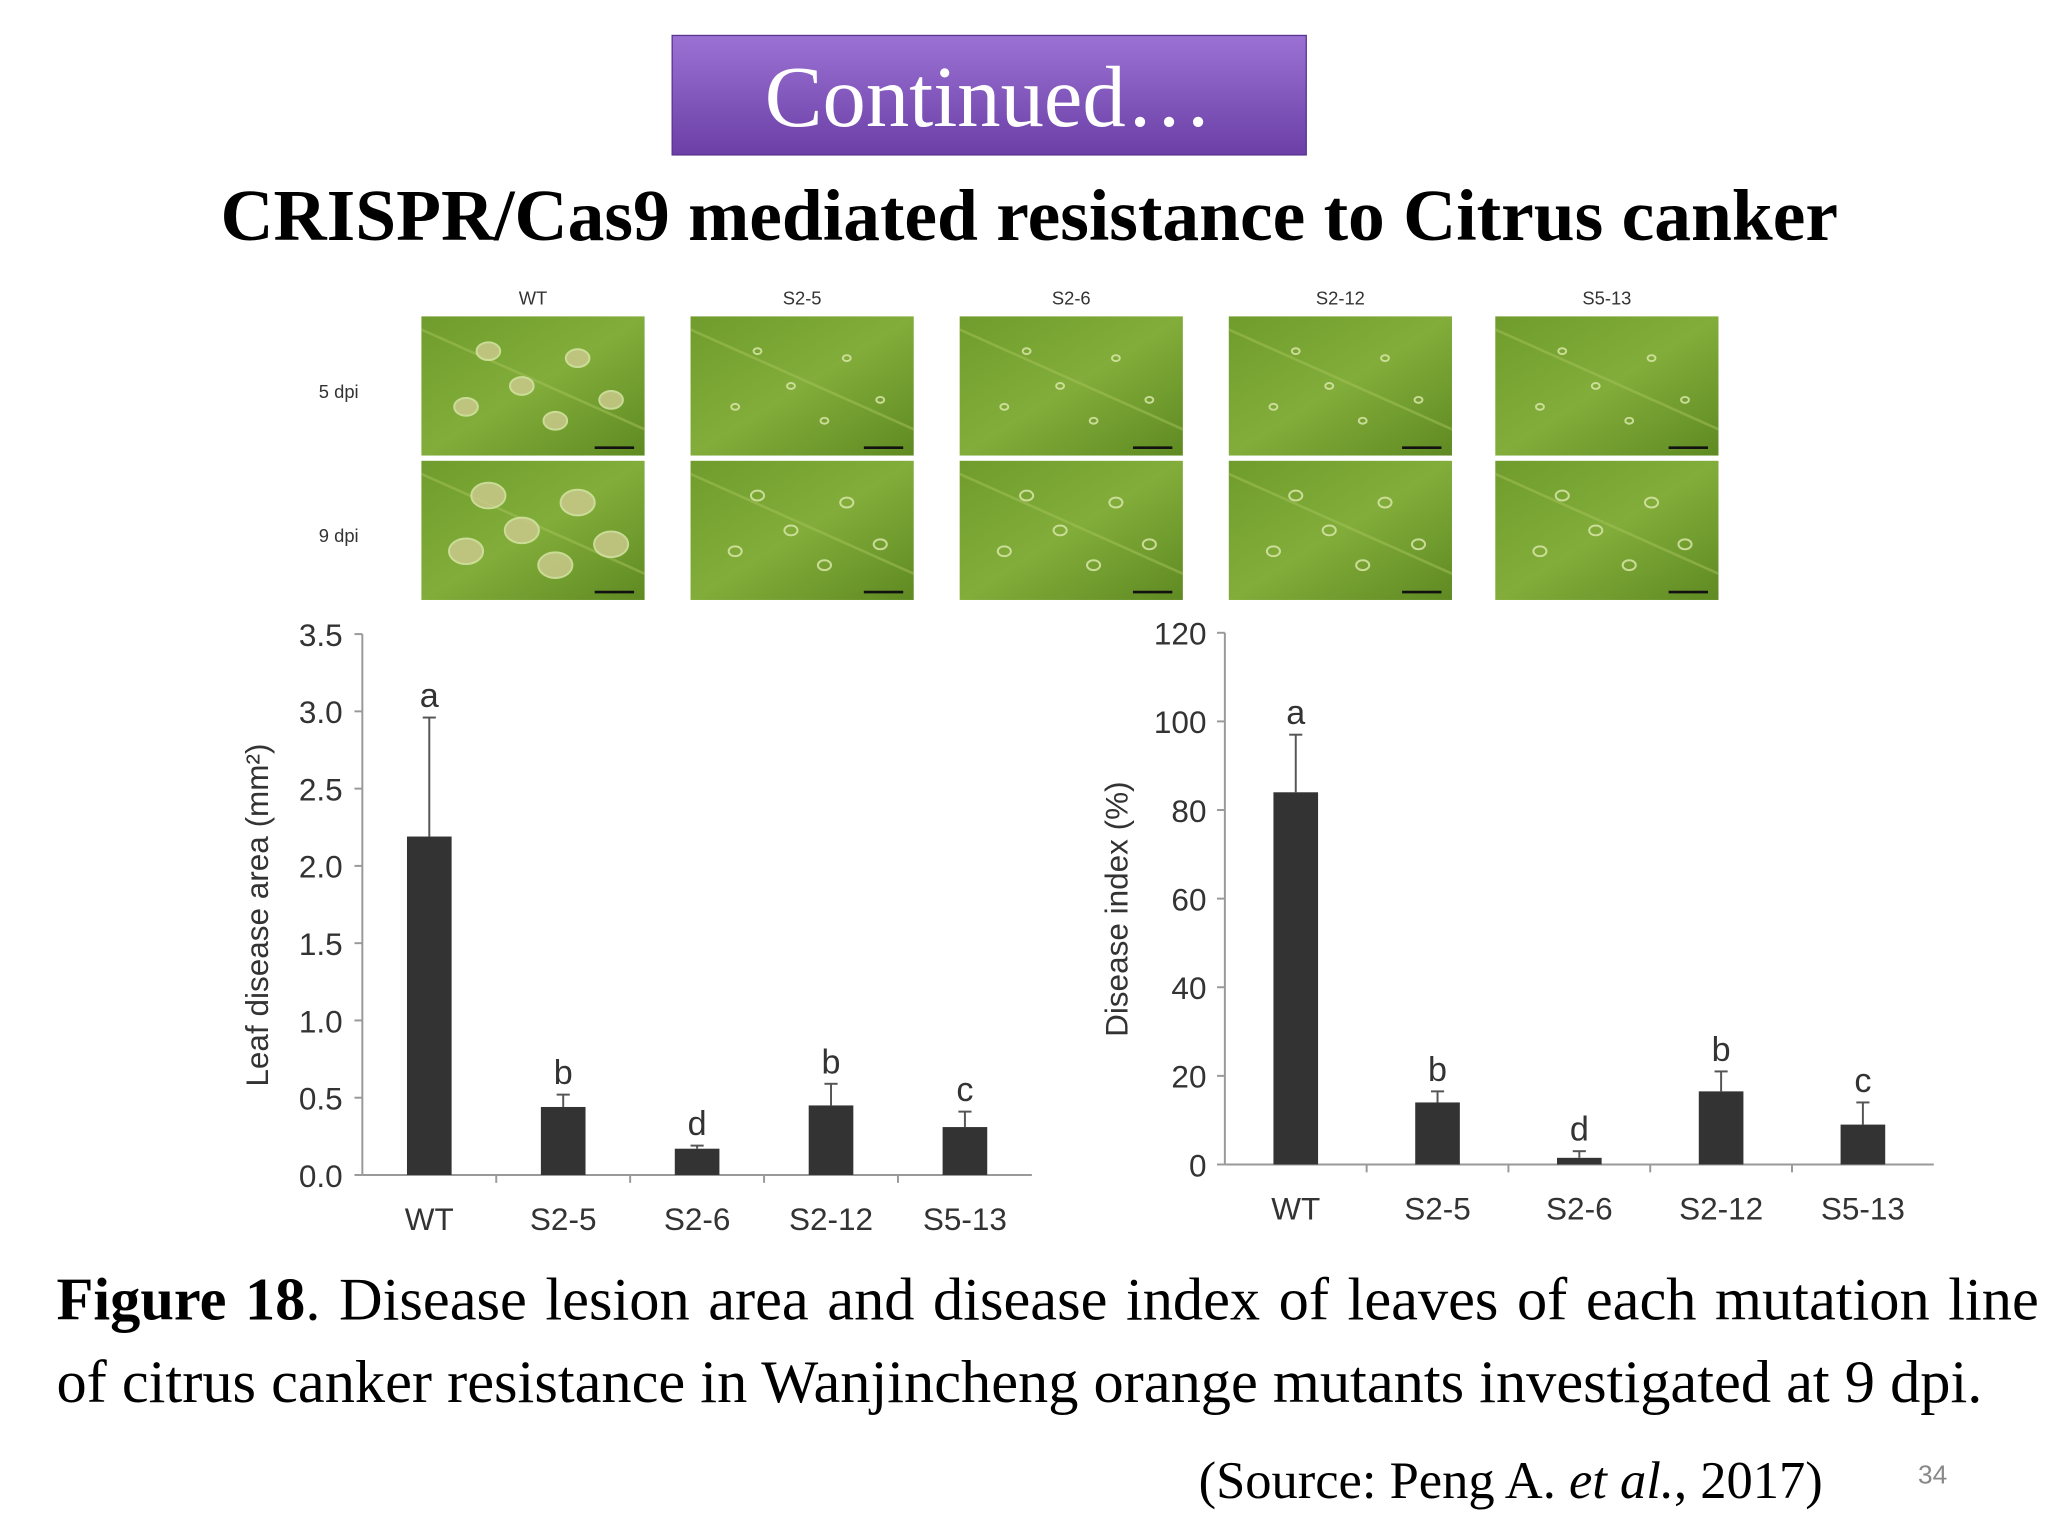 Image resolution: width=2048 pixels, height=1536 pixels. I want to click on y-tick-label: 0, so click(1198, 1165).